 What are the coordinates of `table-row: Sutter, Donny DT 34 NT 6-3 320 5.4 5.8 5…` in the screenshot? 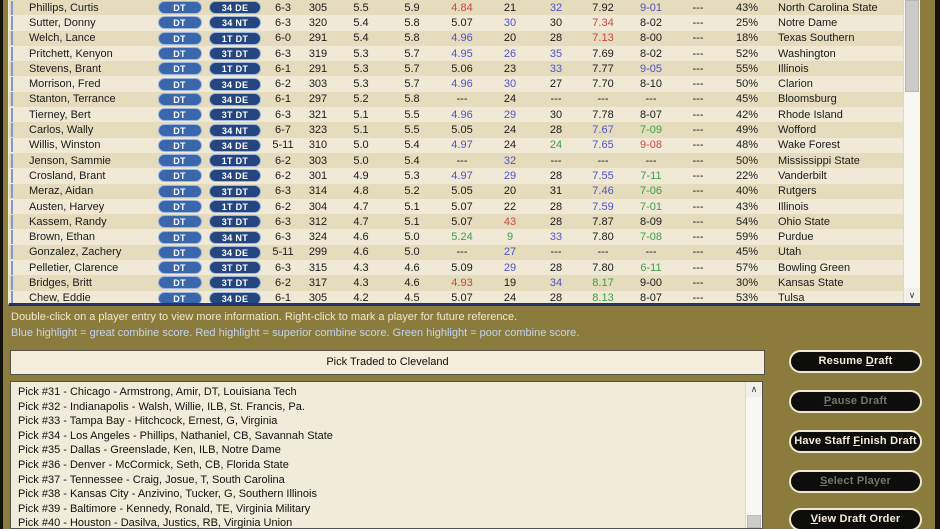 It's located at (456, 23).